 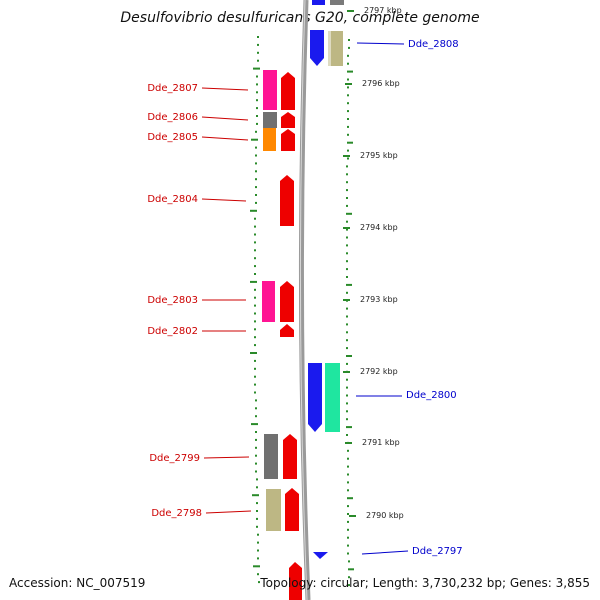 I want to click on gene-bar-partial-top-blue, so click(x=318, y=2).